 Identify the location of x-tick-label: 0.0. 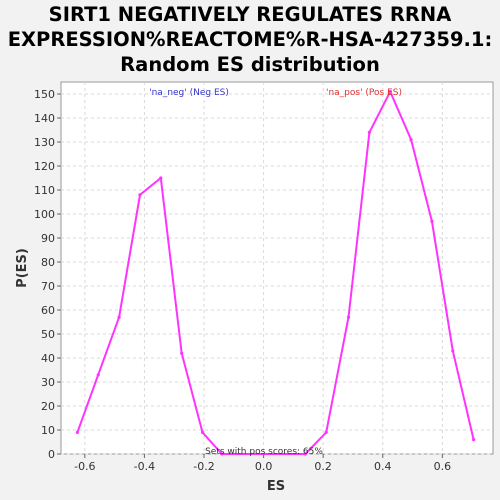
(264, 466).